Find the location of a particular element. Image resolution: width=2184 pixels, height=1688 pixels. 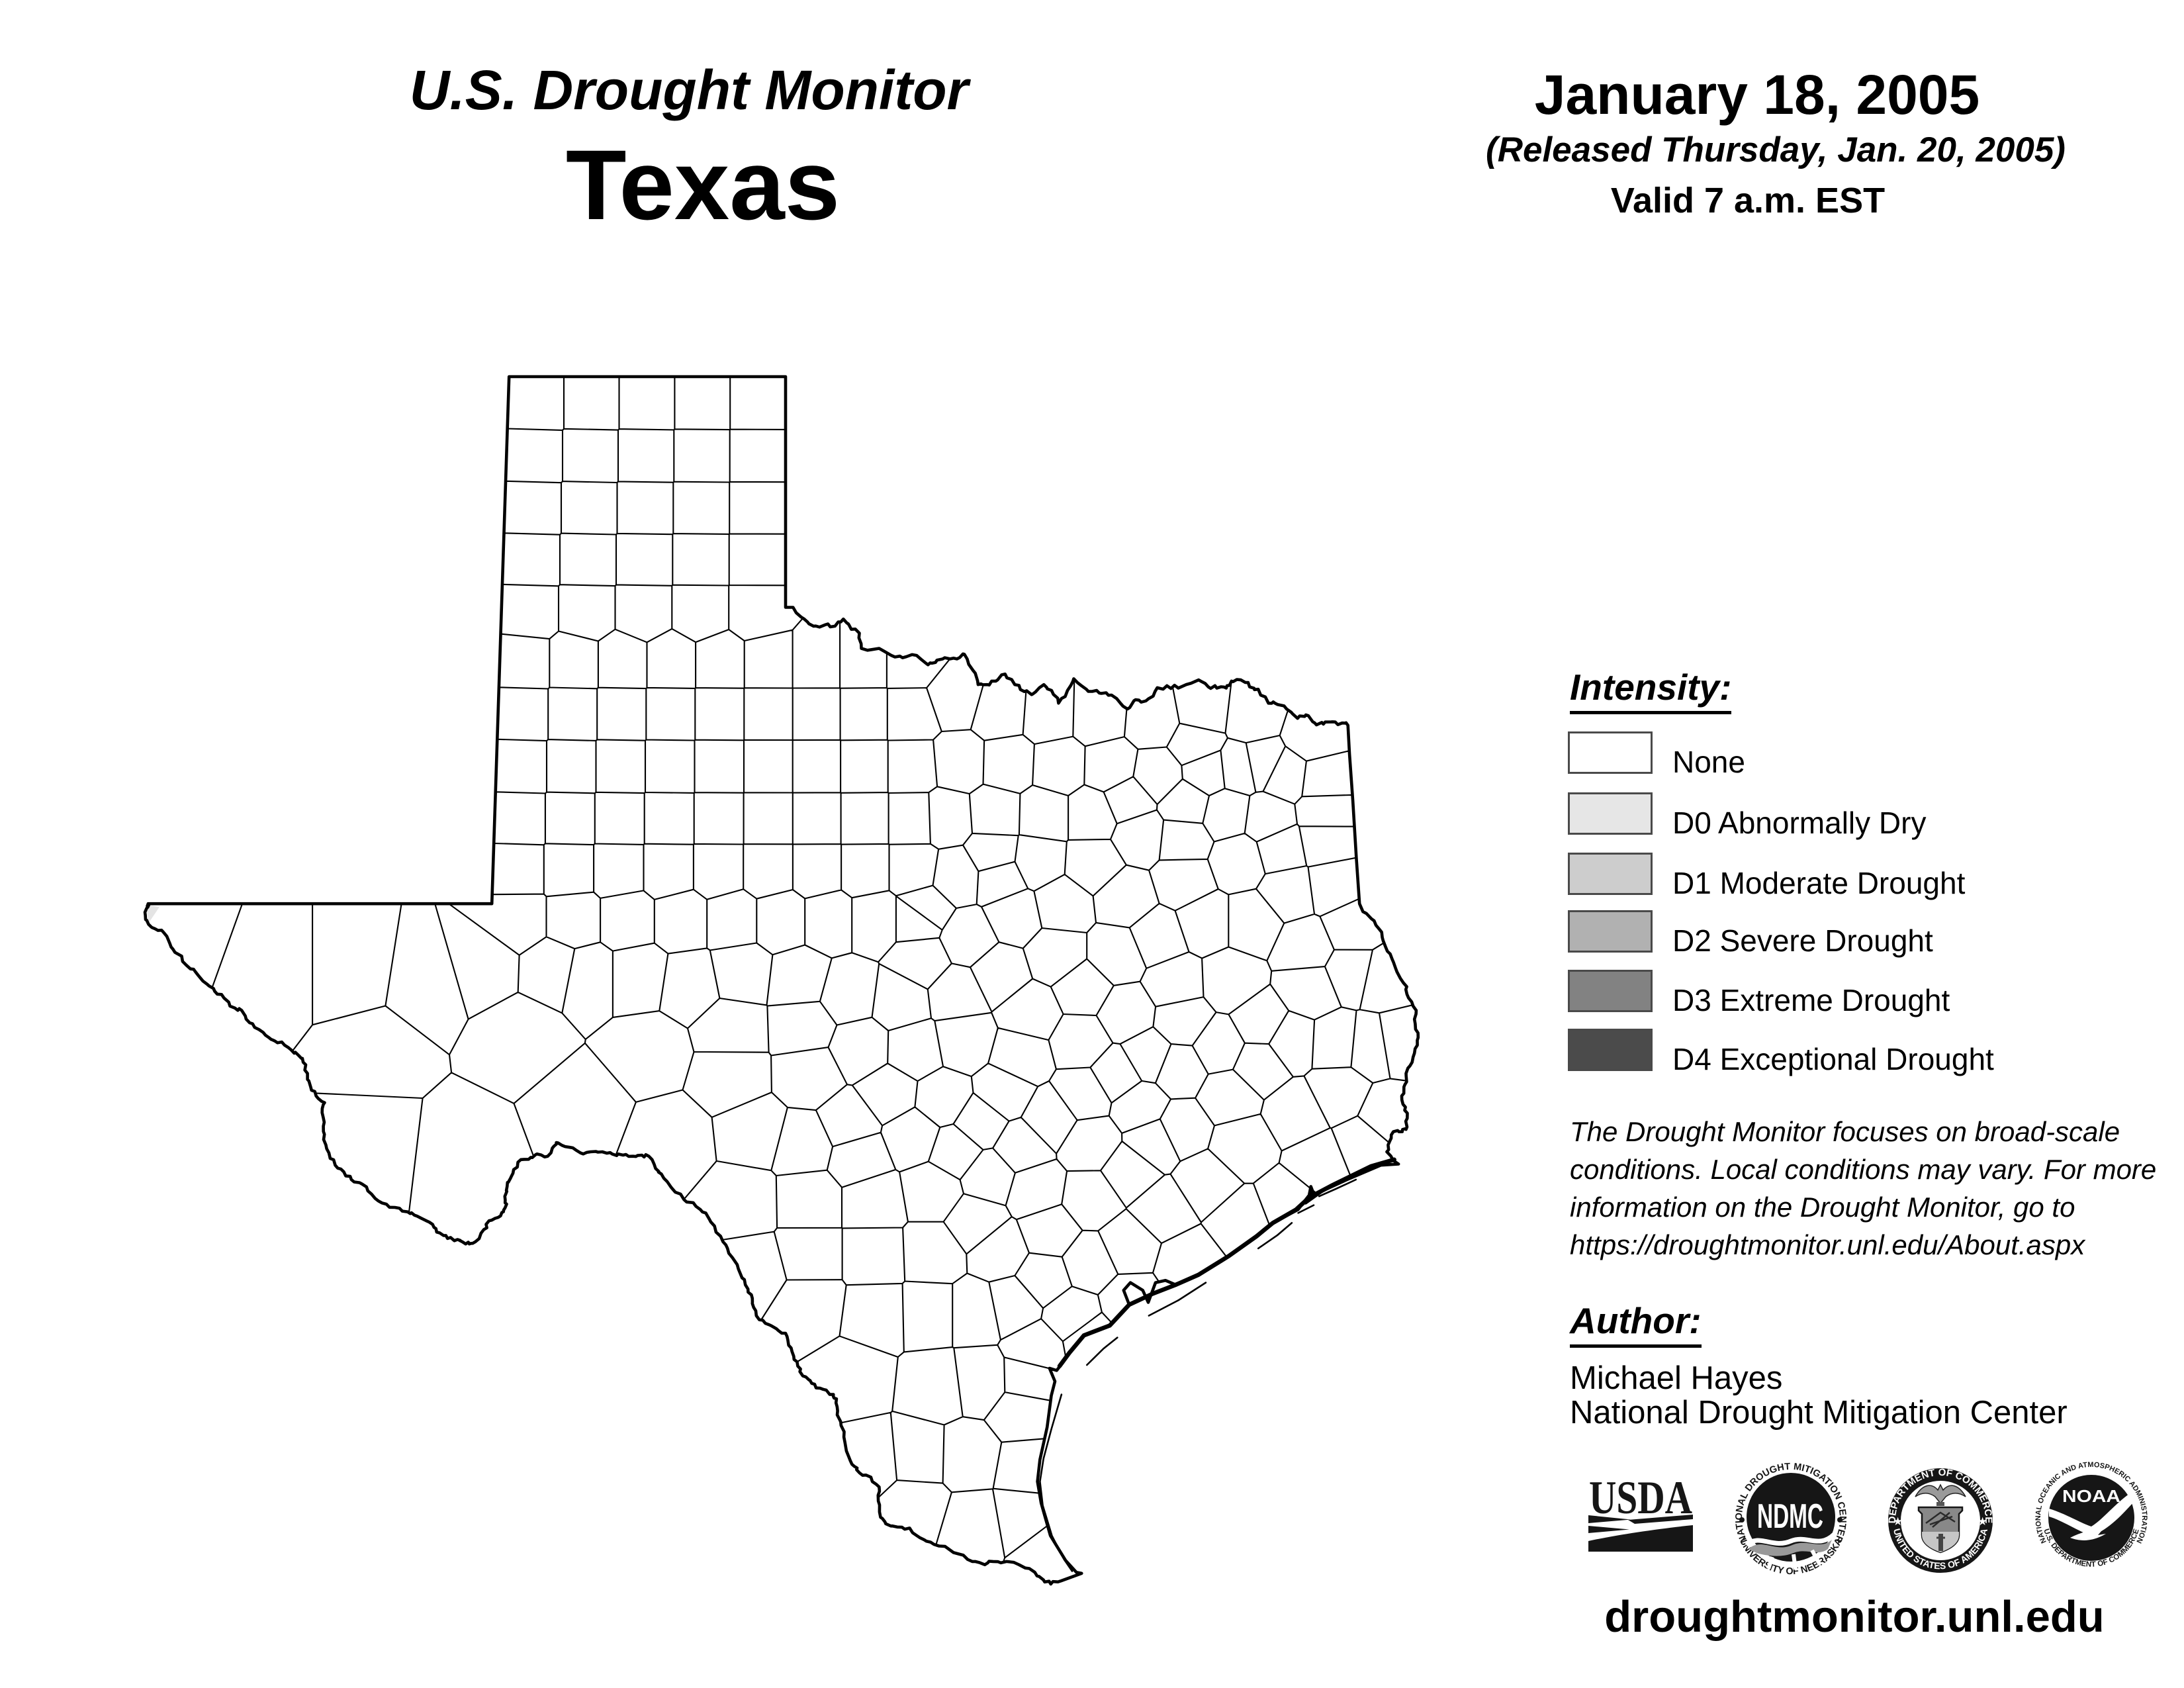

svg-text: NDMC is located at coordinates (1790, 1516).